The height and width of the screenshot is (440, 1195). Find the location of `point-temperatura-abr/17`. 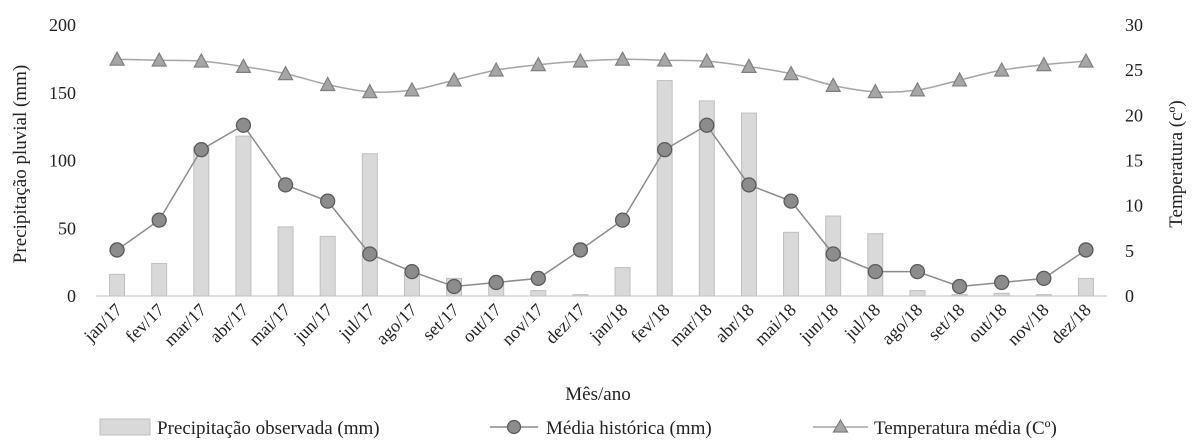

point-temperatura-abr/17 is located at coordinates (243, 66).